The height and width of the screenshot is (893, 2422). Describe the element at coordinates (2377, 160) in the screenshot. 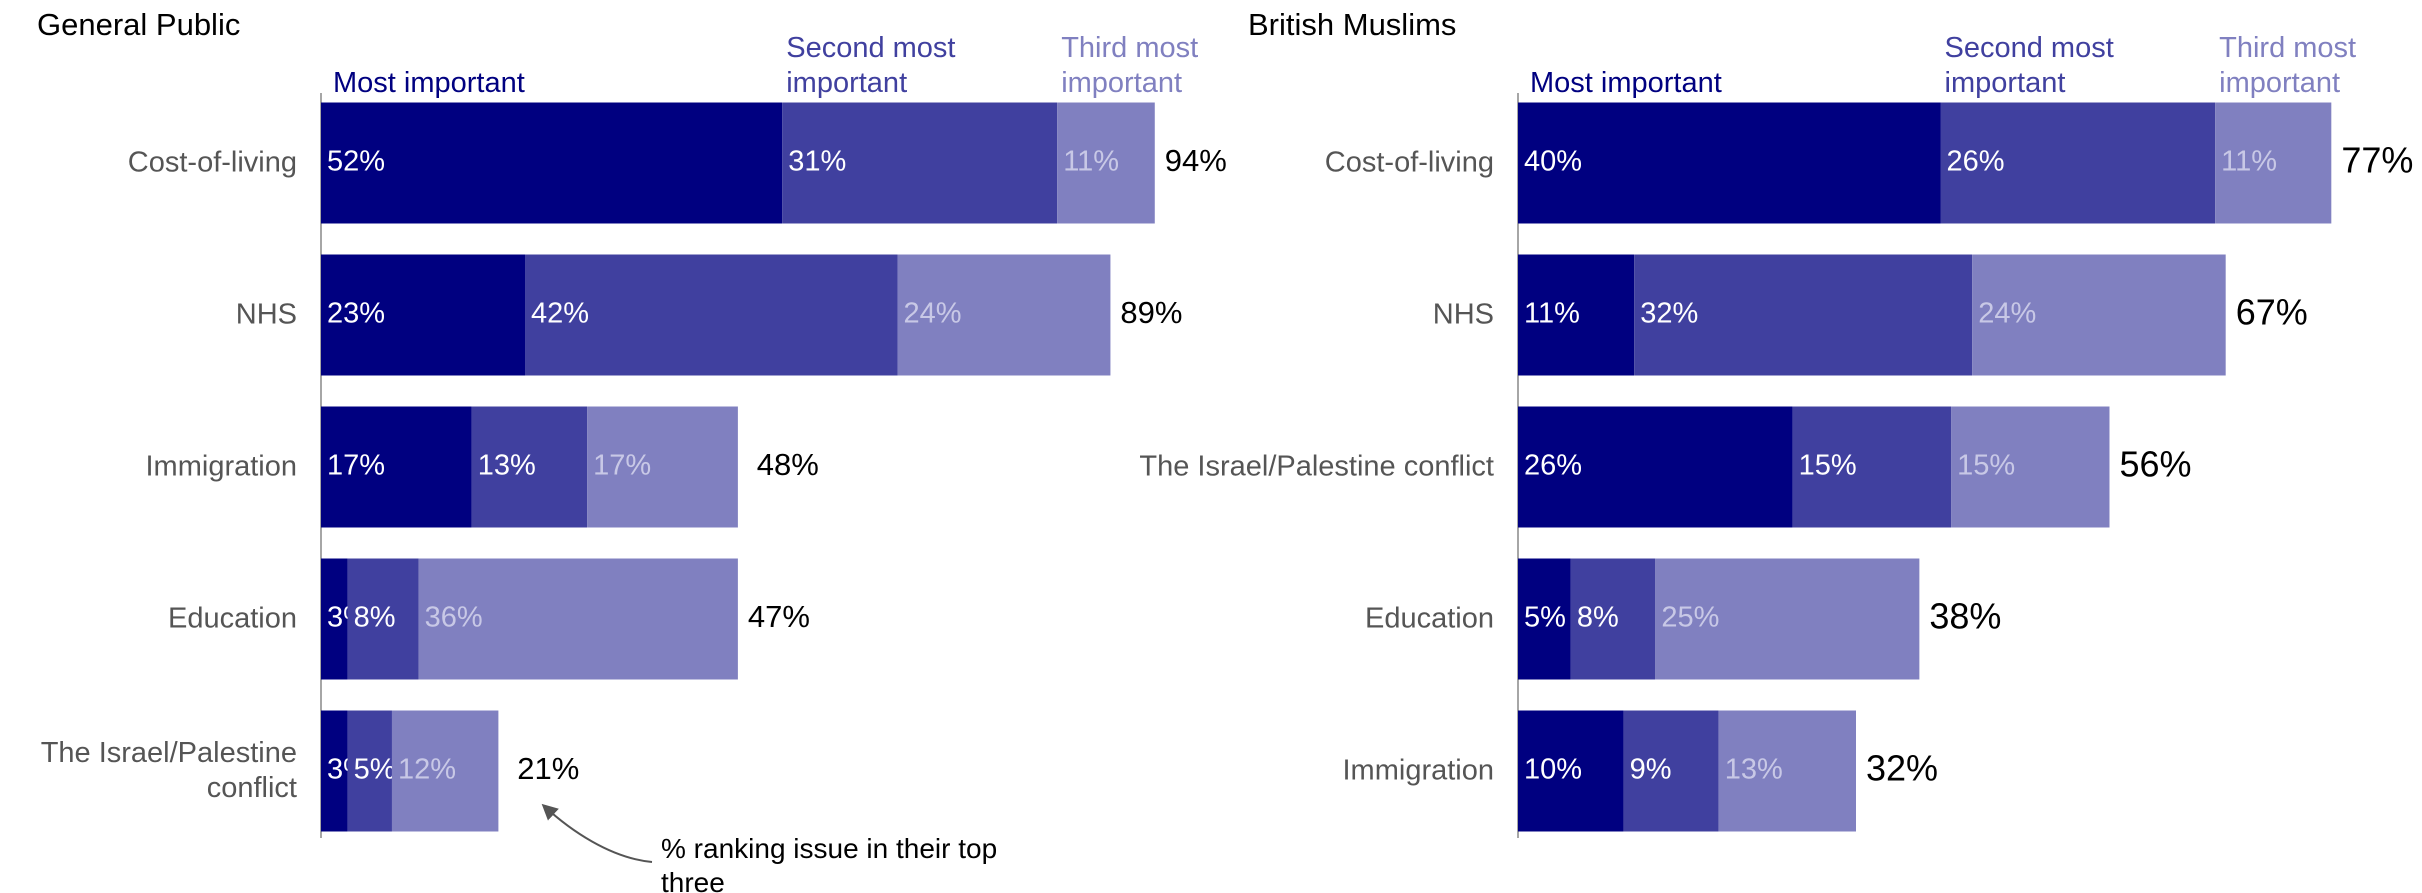

I see `total-label: 77%` at that location.